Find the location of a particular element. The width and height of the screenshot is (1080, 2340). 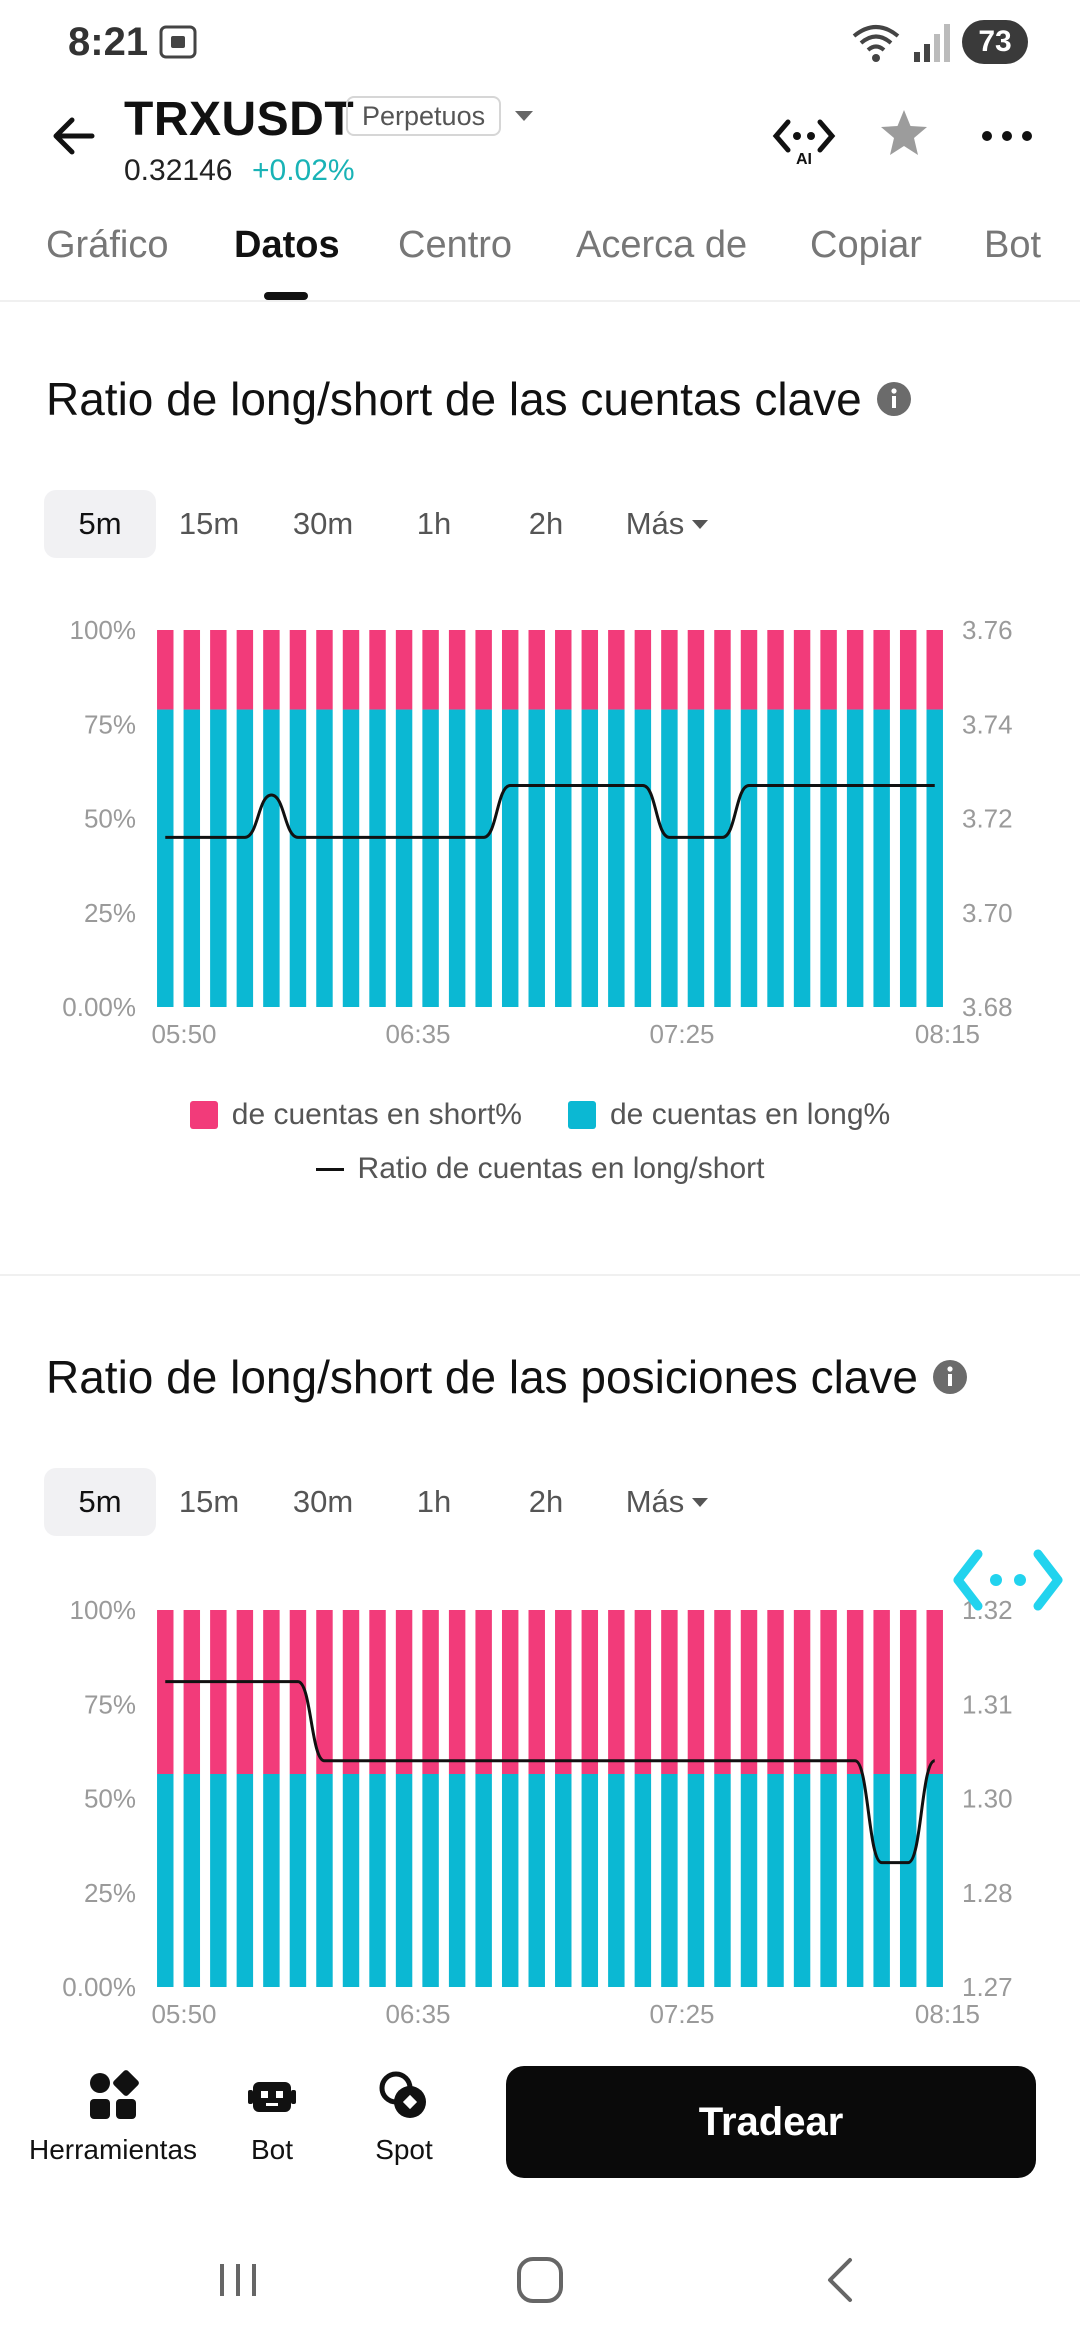

svg-text: AI is located at coordinates (804, 158).